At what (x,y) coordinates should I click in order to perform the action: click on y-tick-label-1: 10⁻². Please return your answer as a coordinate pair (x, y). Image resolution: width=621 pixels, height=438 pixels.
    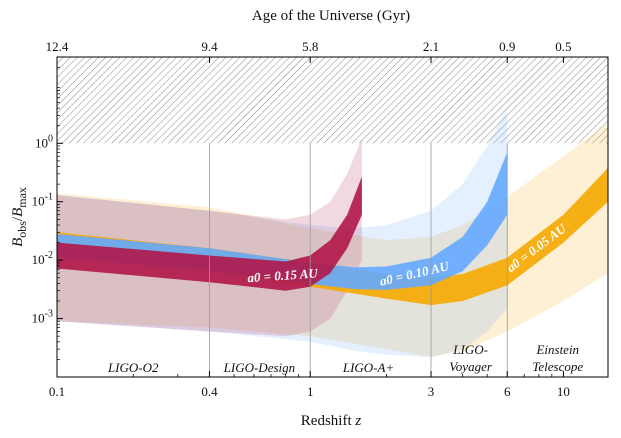
    Looking at the image, I should click on (42, 258).